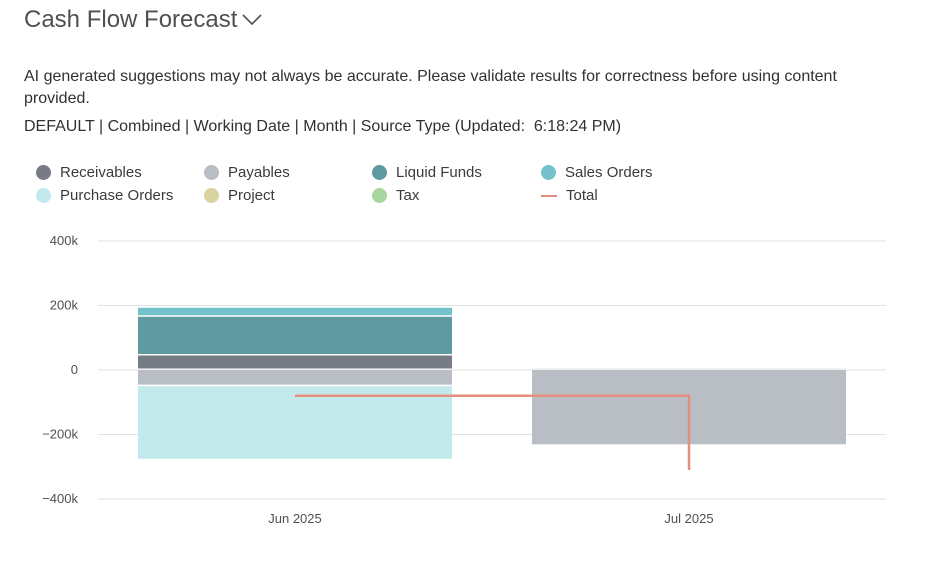  Describe the element at coordinates (74, 369) in the screenshot. I see `y-tick-label: 0` at that location.